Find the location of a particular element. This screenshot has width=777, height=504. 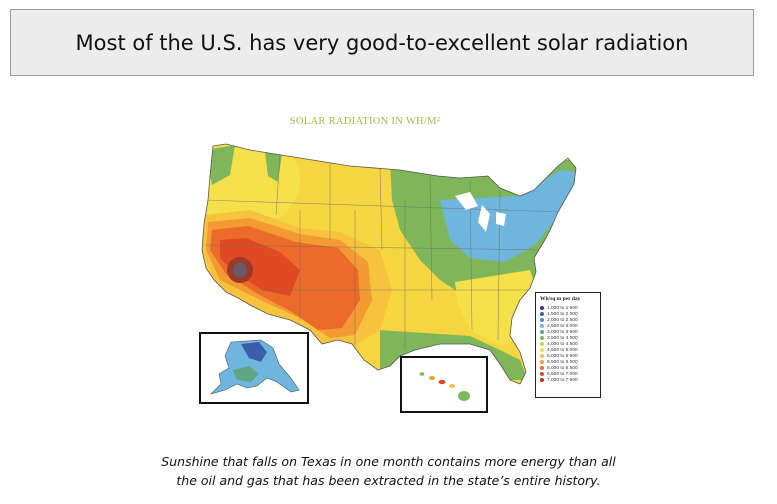

legend-item: 1,000 to 1 500 is located at coordinates (568, 308).